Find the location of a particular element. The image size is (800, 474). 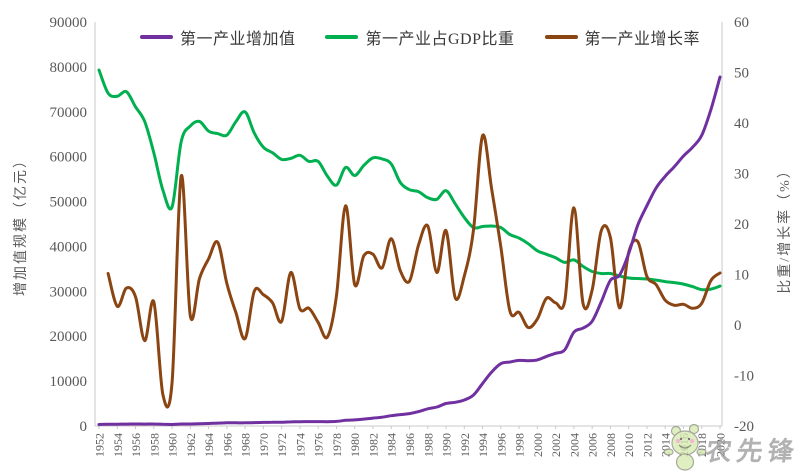

x-axis-tick-label: 2020 is located at coordinates (721, 445).